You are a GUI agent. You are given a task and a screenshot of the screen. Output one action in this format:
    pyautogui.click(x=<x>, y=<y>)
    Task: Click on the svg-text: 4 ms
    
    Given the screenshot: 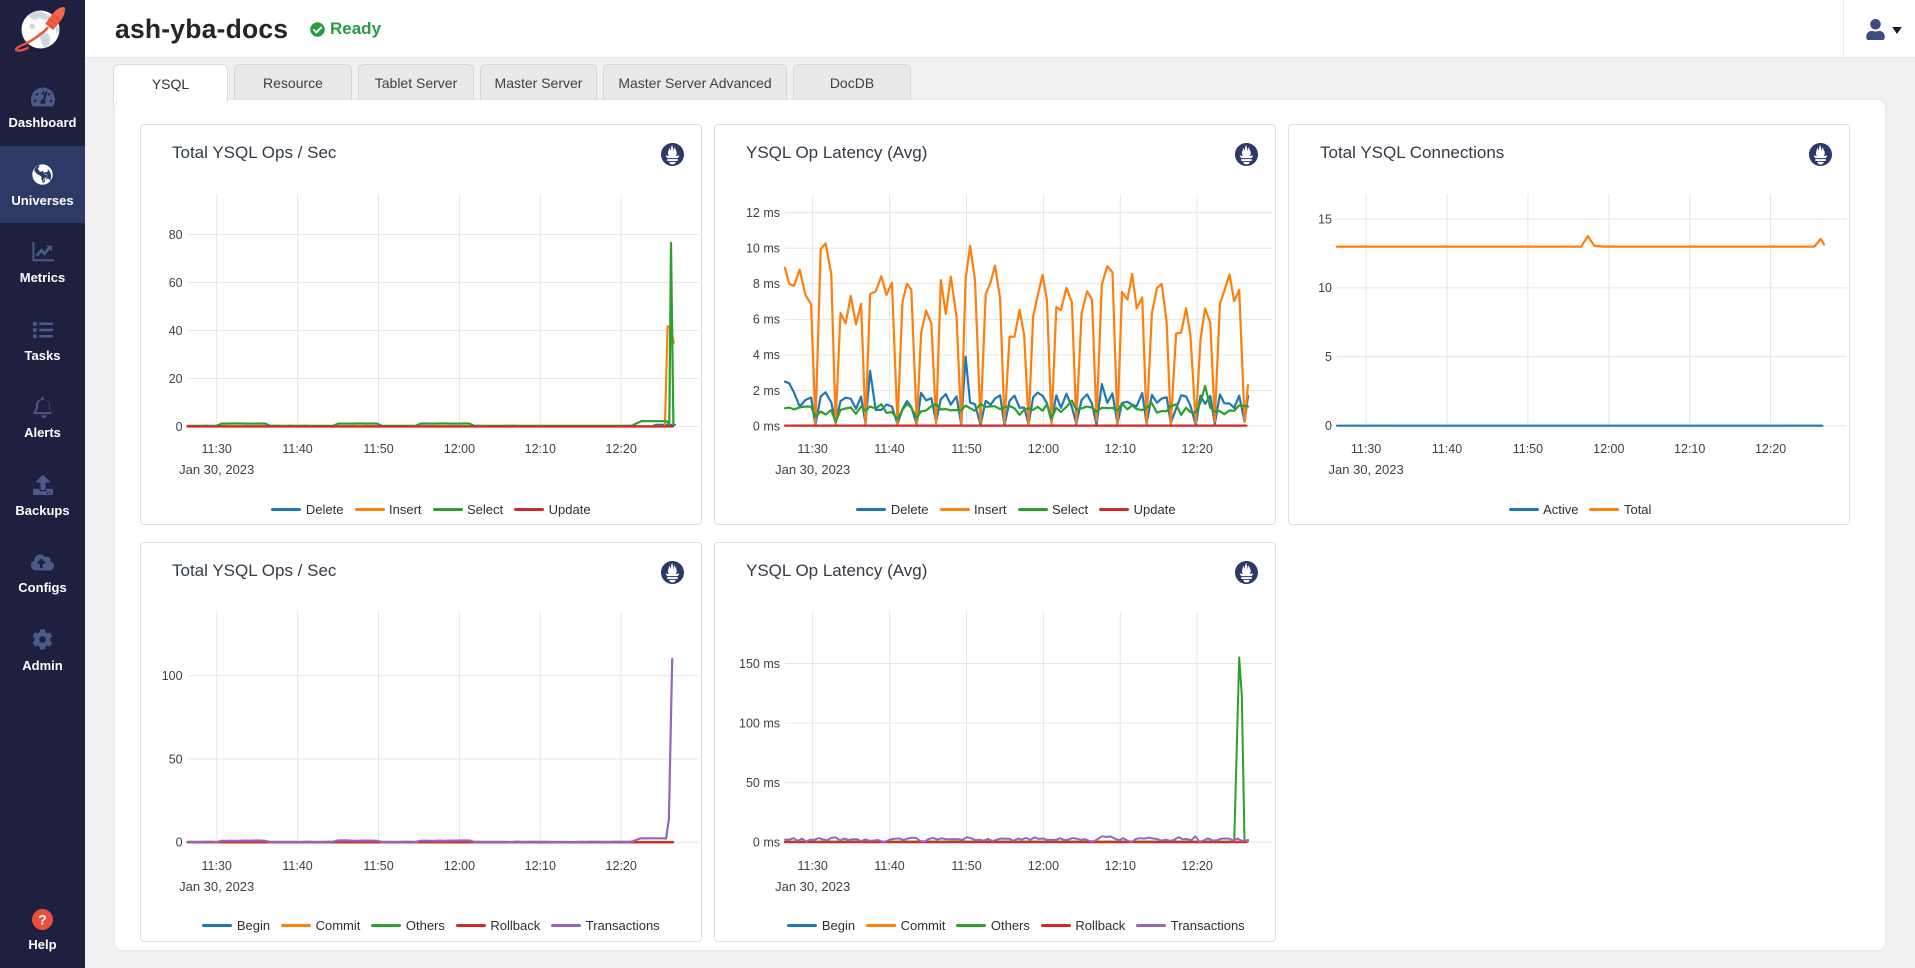 What is the action you would take?
    pyautogui.click(x=766, y=355)
    